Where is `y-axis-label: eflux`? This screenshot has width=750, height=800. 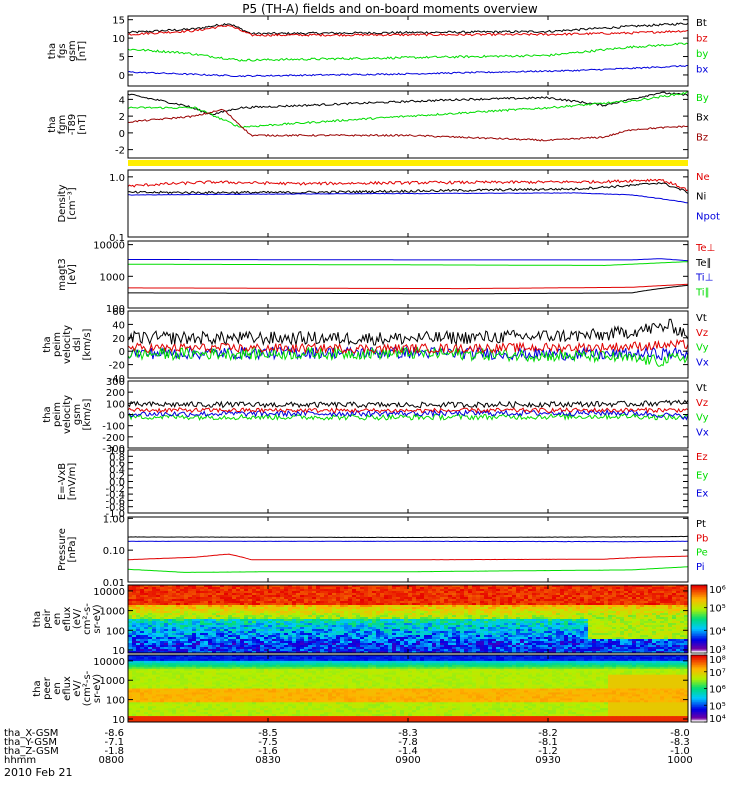
y-axis-label: eflux is located at coordinates (67, 619).